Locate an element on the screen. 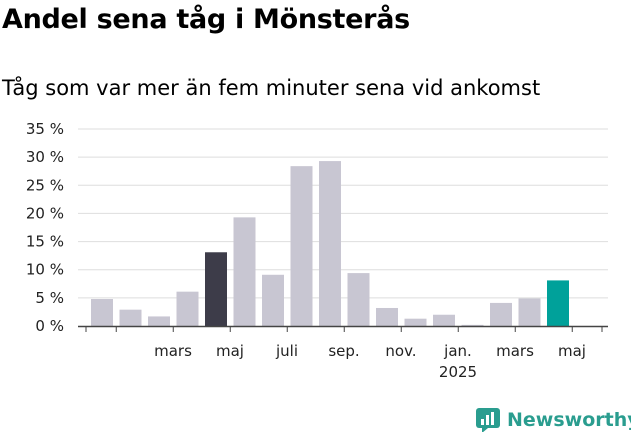 The width and height of the screenshot is (631, 439). brand-name: Newsworthy is located at coordinates (569, 420).